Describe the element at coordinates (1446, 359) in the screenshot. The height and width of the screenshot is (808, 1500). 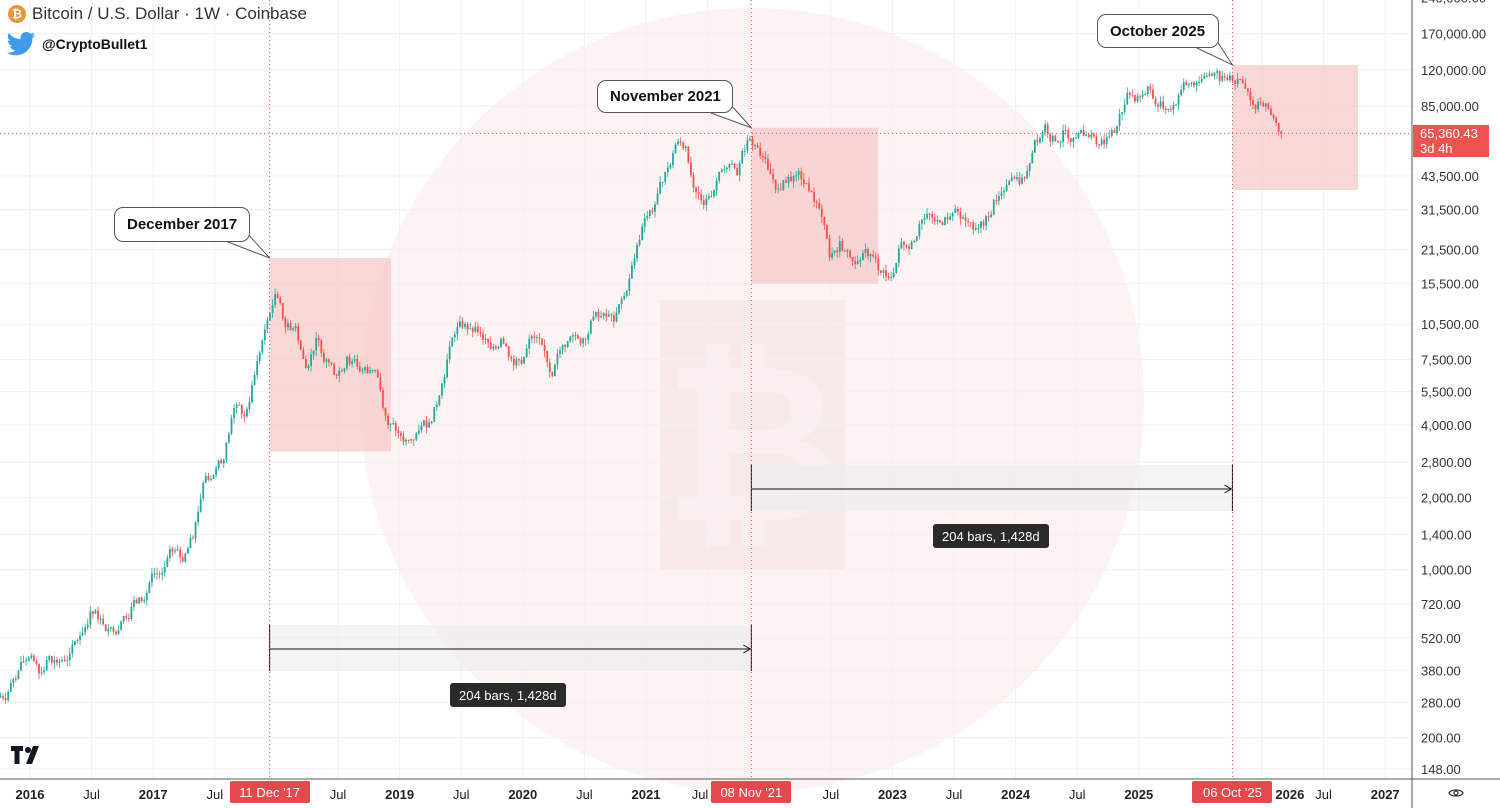
I see `price-tick-label: 7,500.00` at that location.